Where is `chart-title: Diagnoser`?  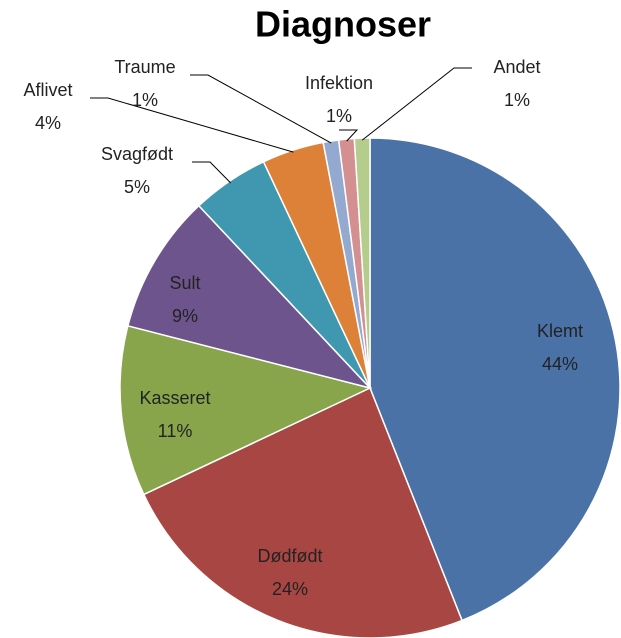
chart-title: Diagnoser is located at coordinates (343, 24).